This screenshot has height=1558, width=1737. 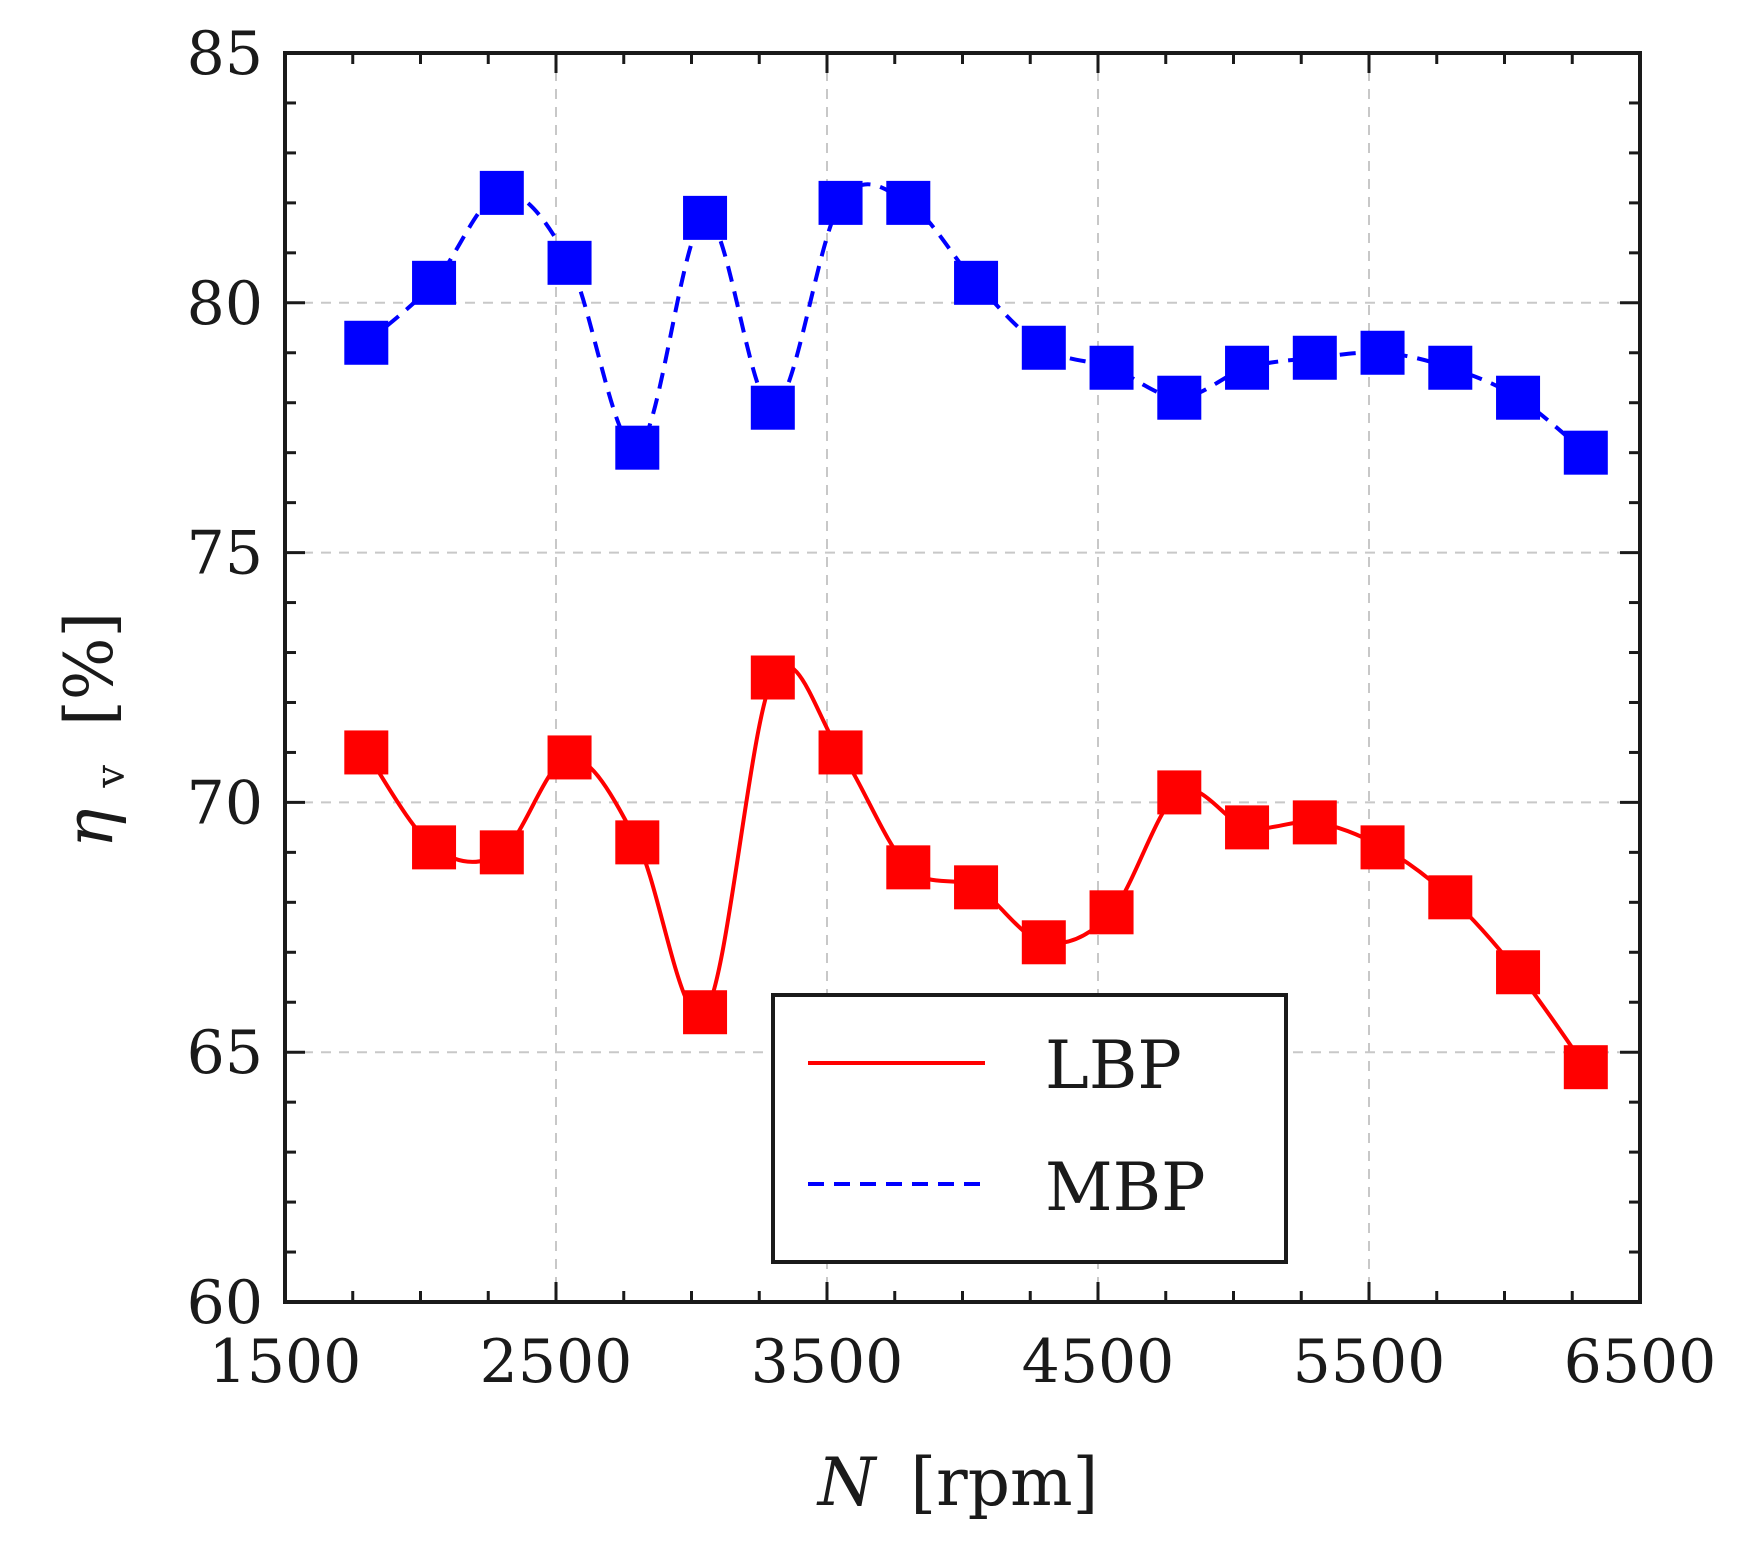 What do you see at coordinates (1113, 1065) in the screenshot?
I see `legend-label-lbp: LBP` at bounding box center [1113, 1065].